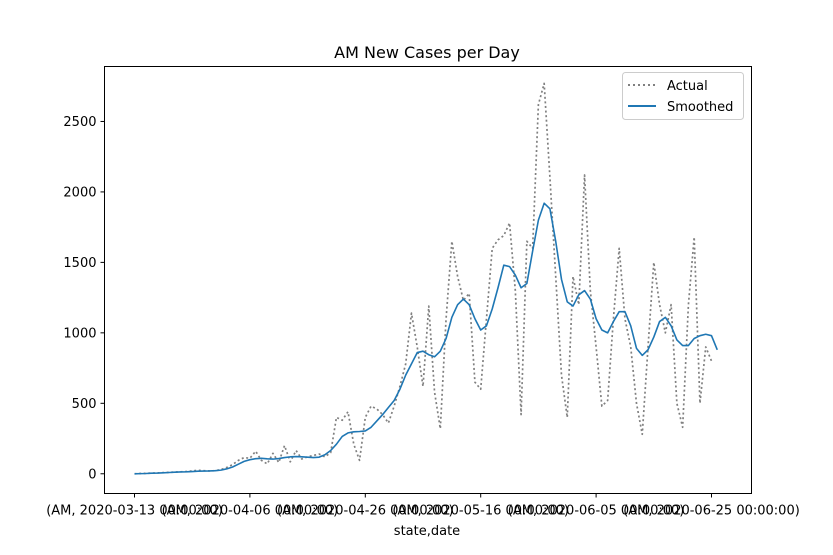 The image size is (833, 555). What do you see at coordinates (480, 511) in the screenshot?
I see `x-tick-label: (AM, 2020-05-16 00:00:00)` at bounding box center [480, 511].